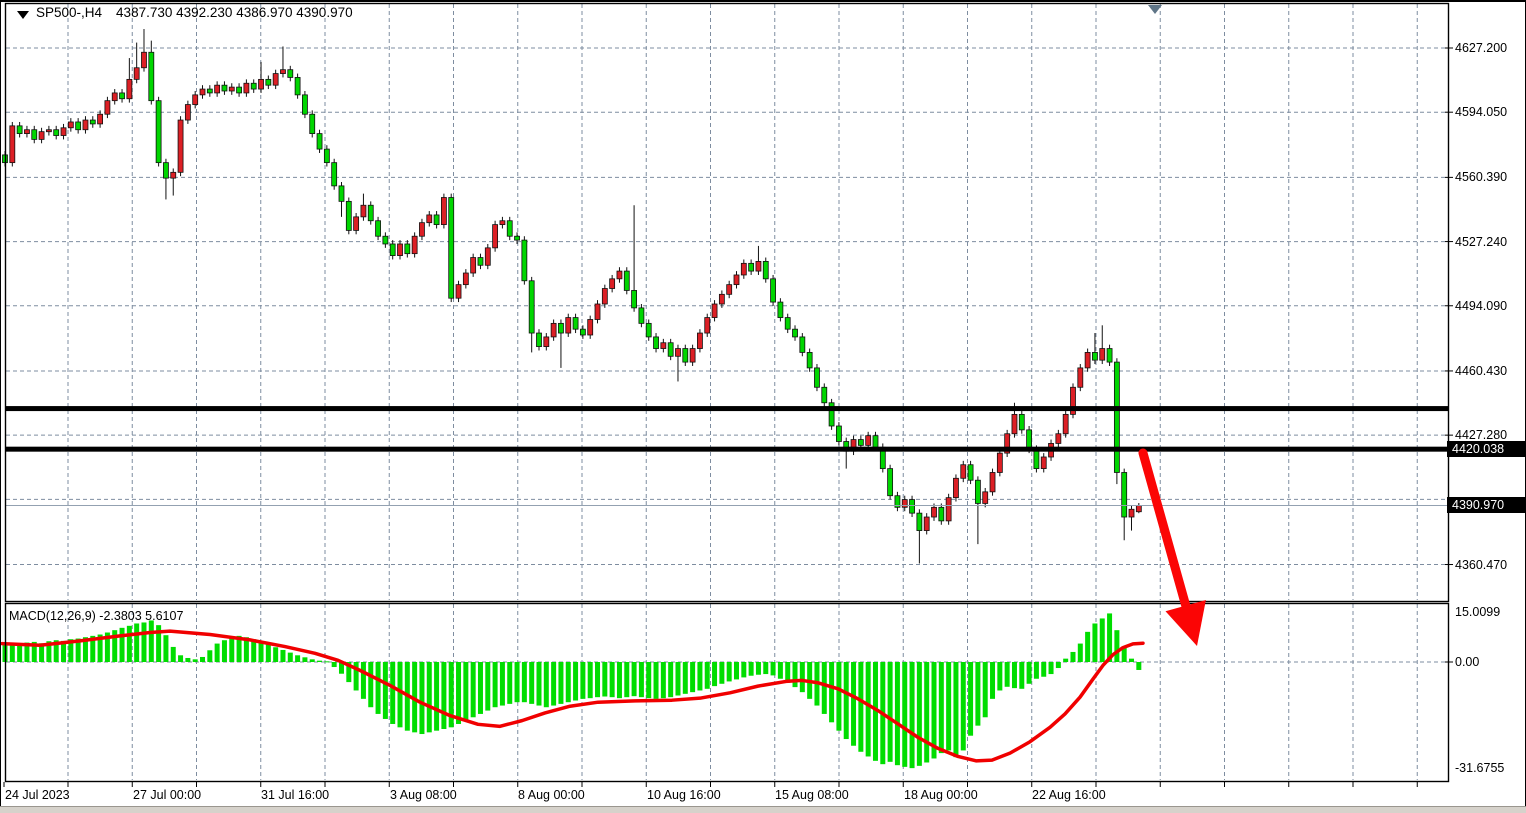 The width and height of the screenshot is (1526, 813). What do you see at coordinates (1165, 531) in the screenshot?
I see `trend-arrow-shaft` at bounding box center [1165, 531].